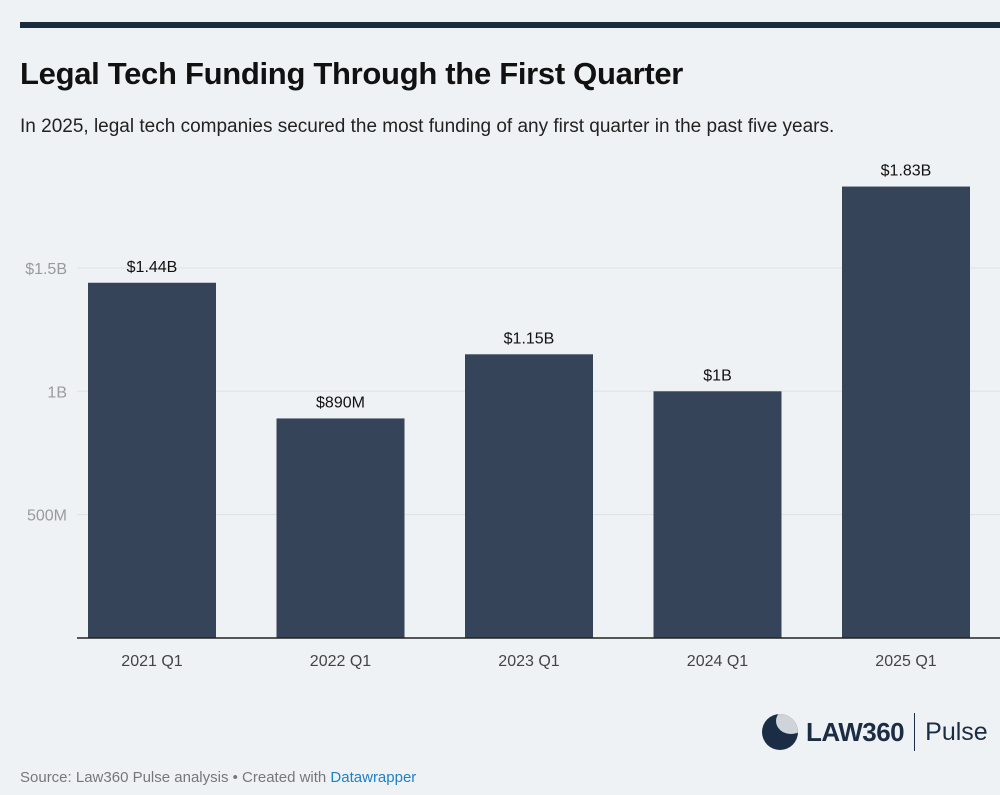 This screenshot has height=795, width=1000. What do you see at coordinates (529, 338) in the screenshot?
I see `data-label: $1.15B` at bounding box center [529, 338].